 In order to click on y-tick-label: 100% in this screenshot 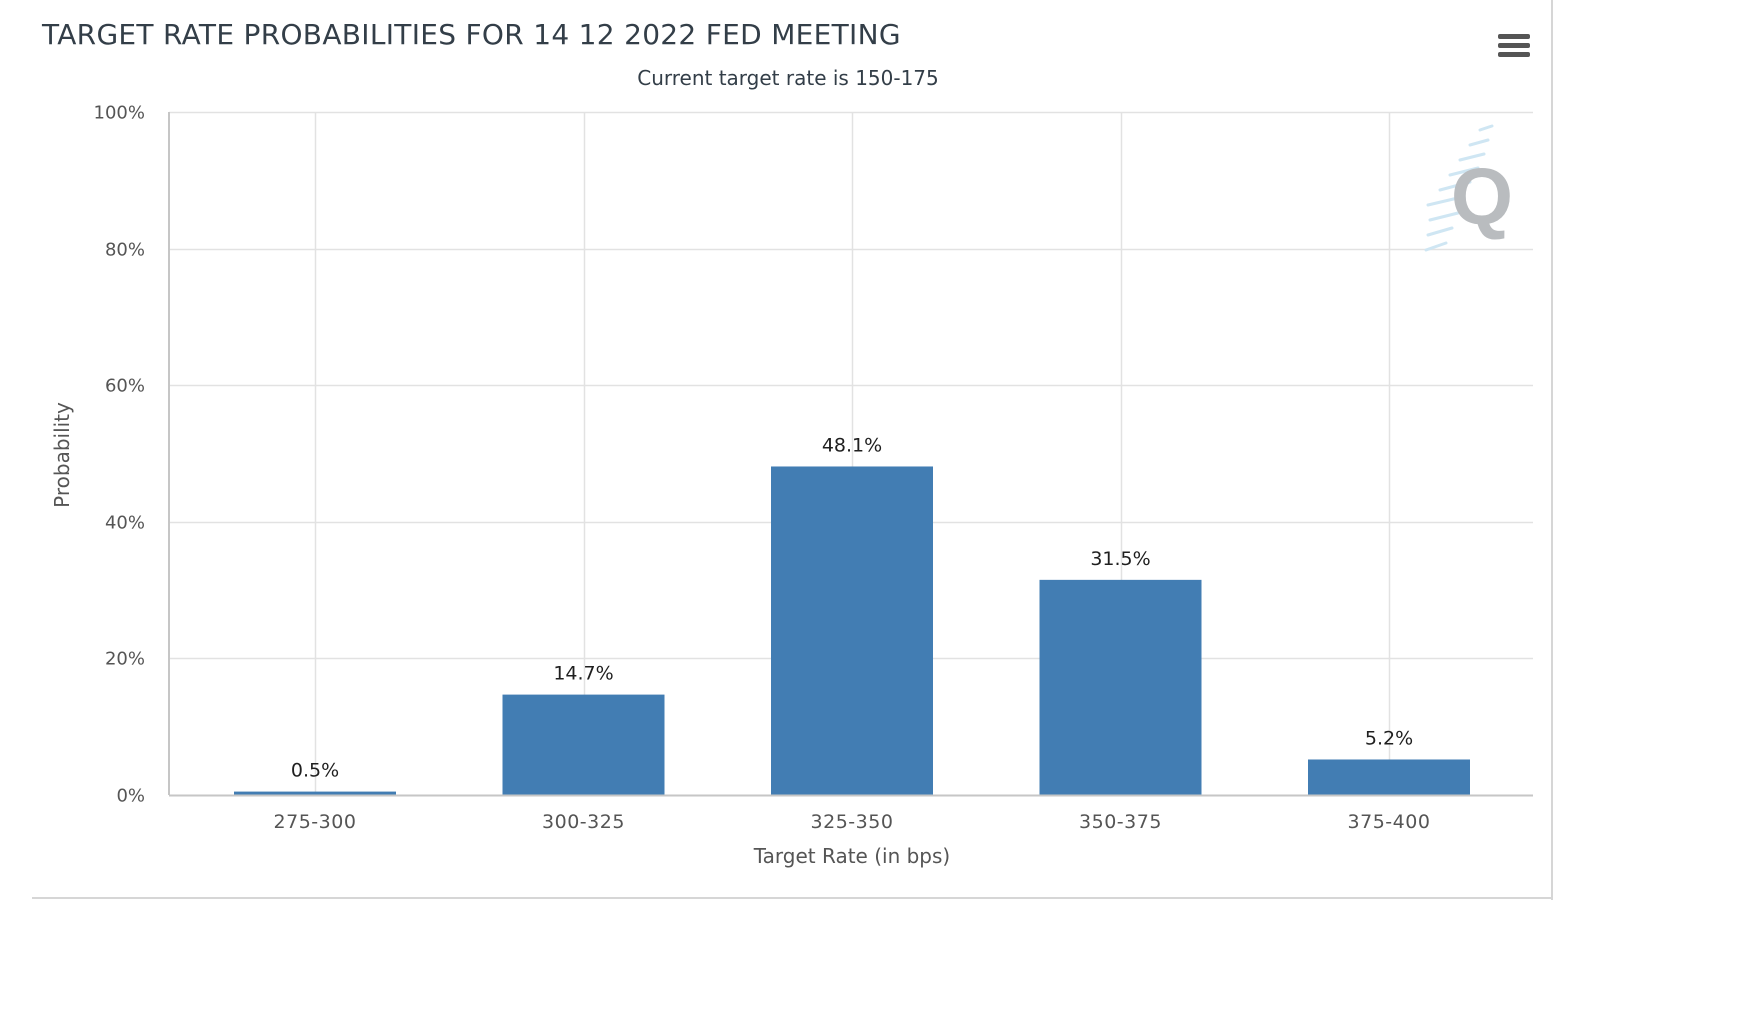, I will do `click(119, 113)`.